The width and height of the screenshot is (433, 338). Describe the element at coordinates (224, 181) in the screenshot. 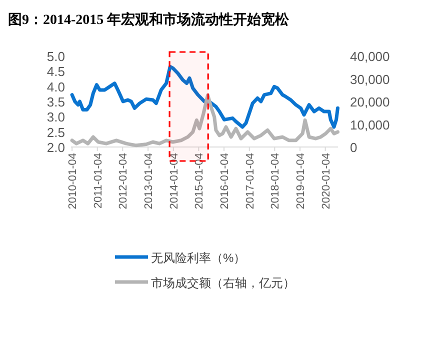

I see `x-tick-label: 2016-01-04` at that location.